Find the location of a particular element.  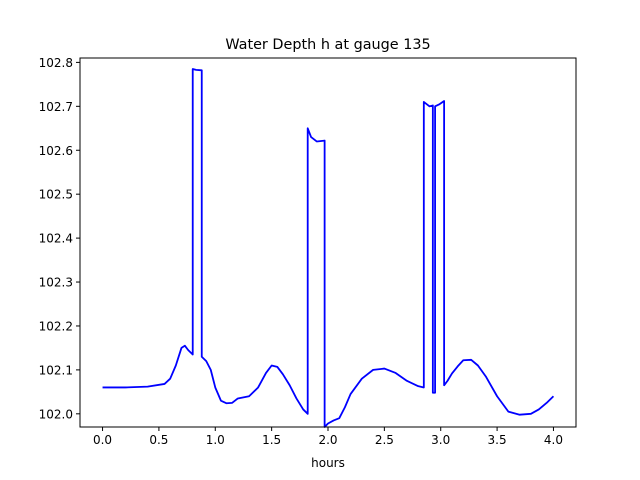

y-tick-label: 102.4 is located at coordinates (56, 239).